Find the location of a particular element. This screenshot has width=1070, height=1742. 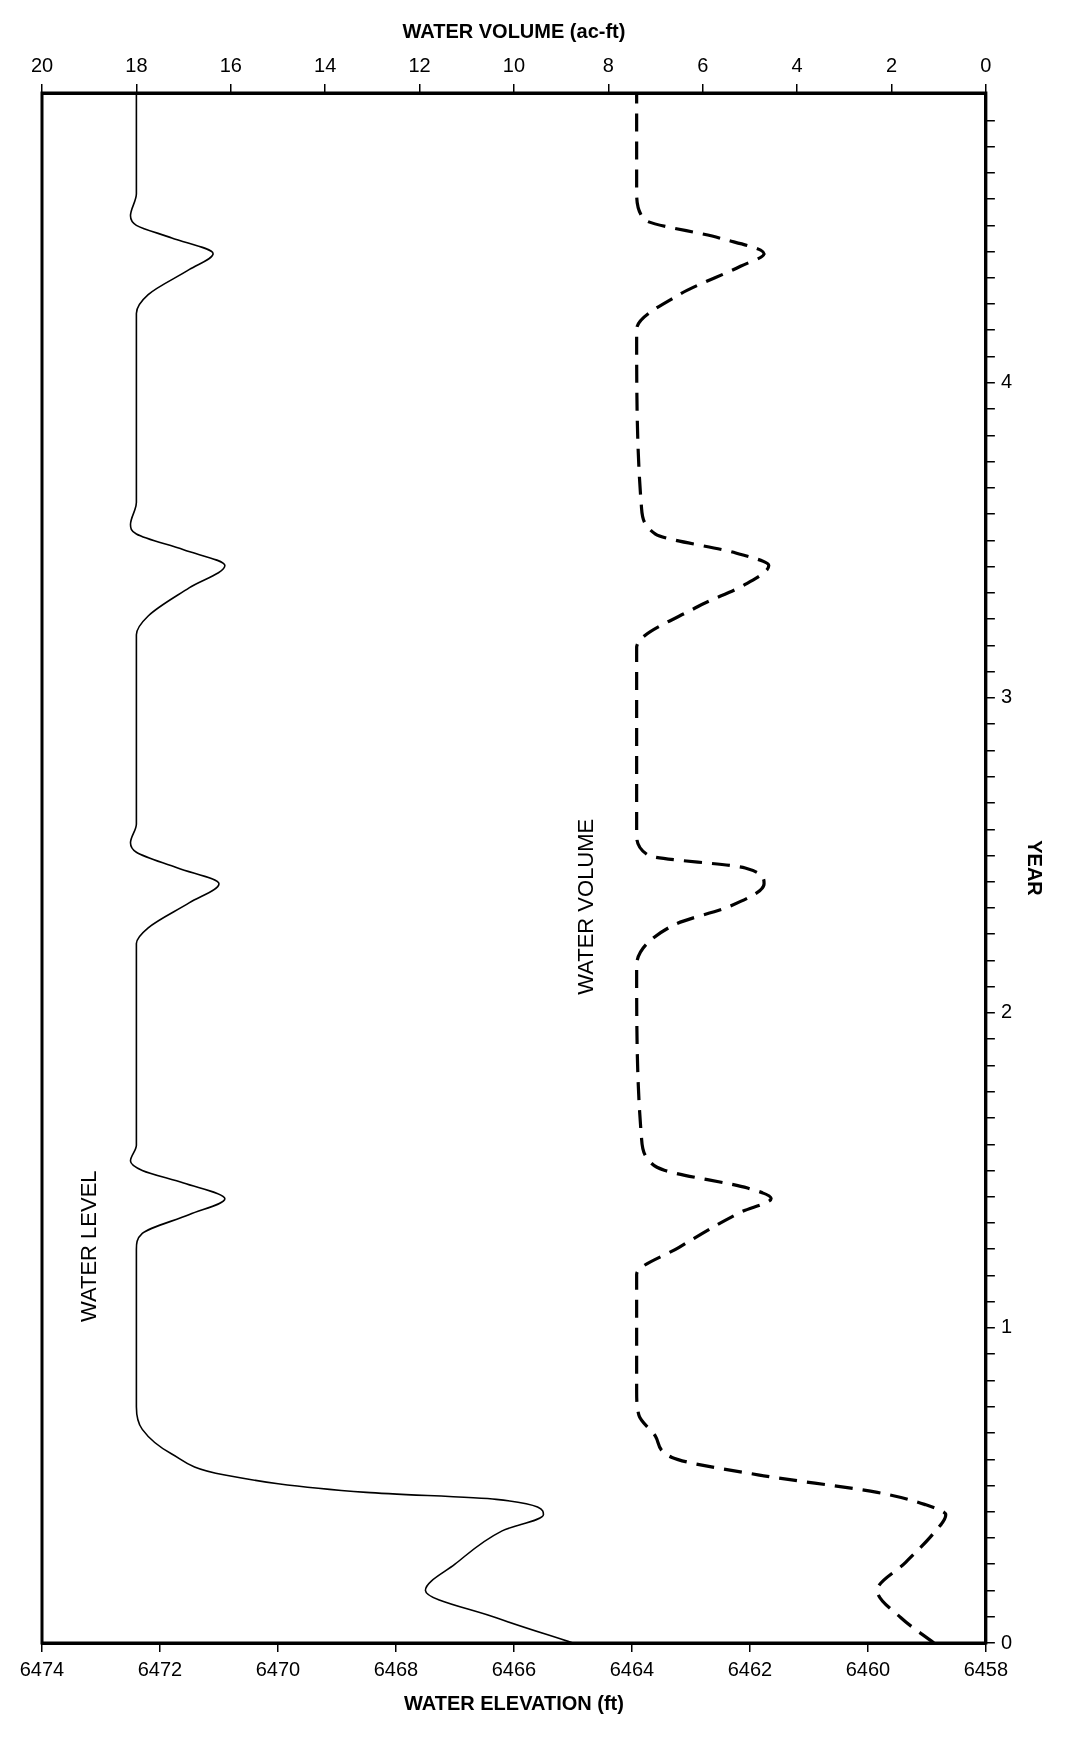

y-tick-label: 2 is located at coordinates (1006, 1011).